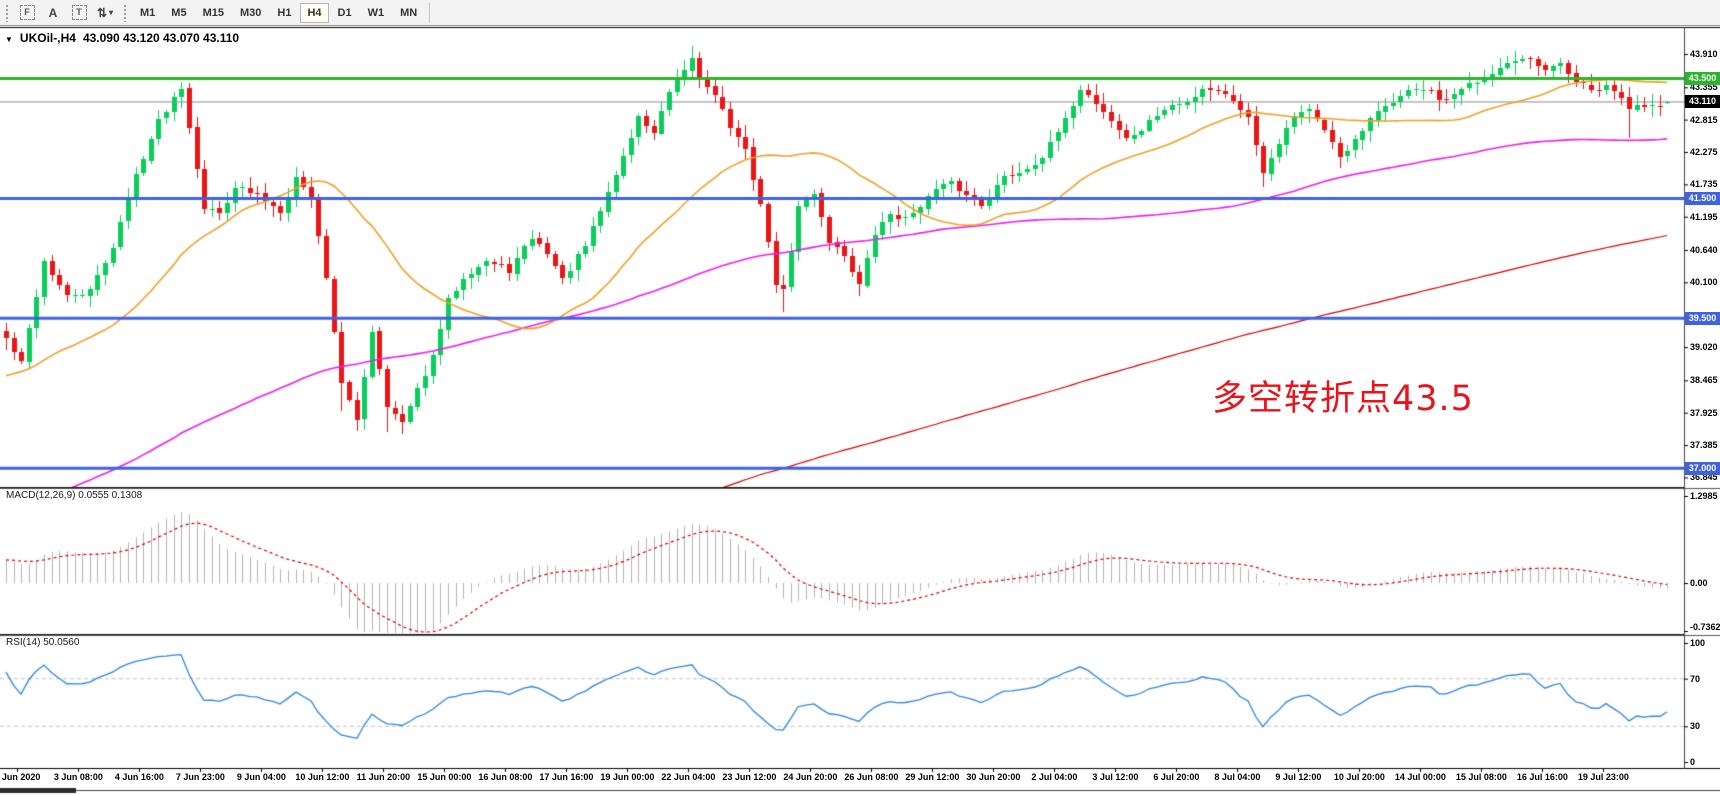 The height and width of the screenshot is (795, 1720). Describe the element at coordinates (213, 12) in the screenshot. I see `timeframe-button-m15: M15` at that location.